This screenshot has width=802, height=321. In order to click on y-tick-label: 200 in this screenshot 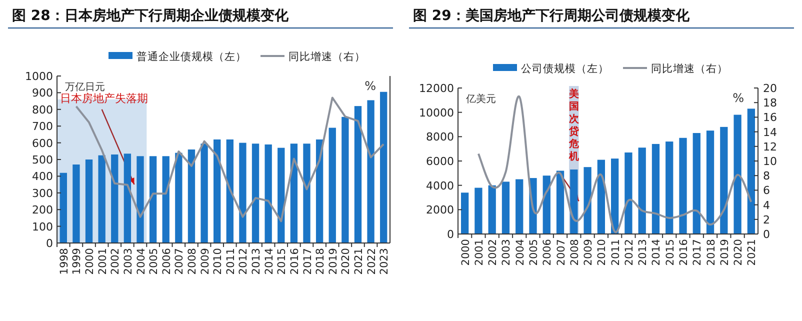, I will do `click(42, 210)`.